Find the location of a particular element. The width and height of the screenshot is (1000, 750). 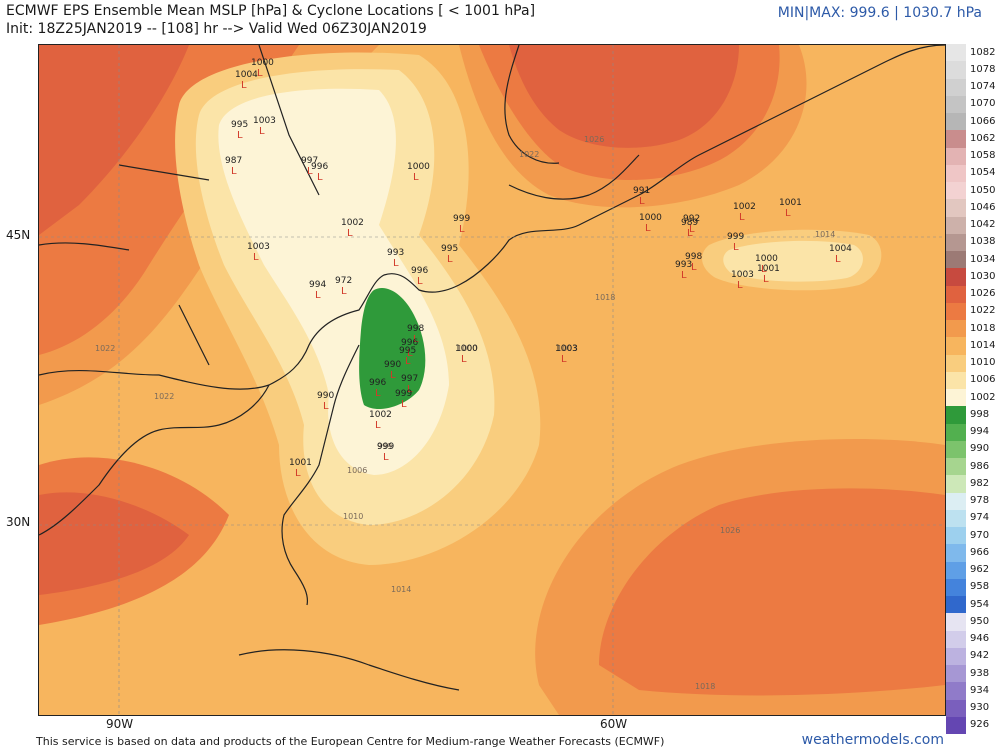

legend-label: 1058 is located at coordinates (983, 156).